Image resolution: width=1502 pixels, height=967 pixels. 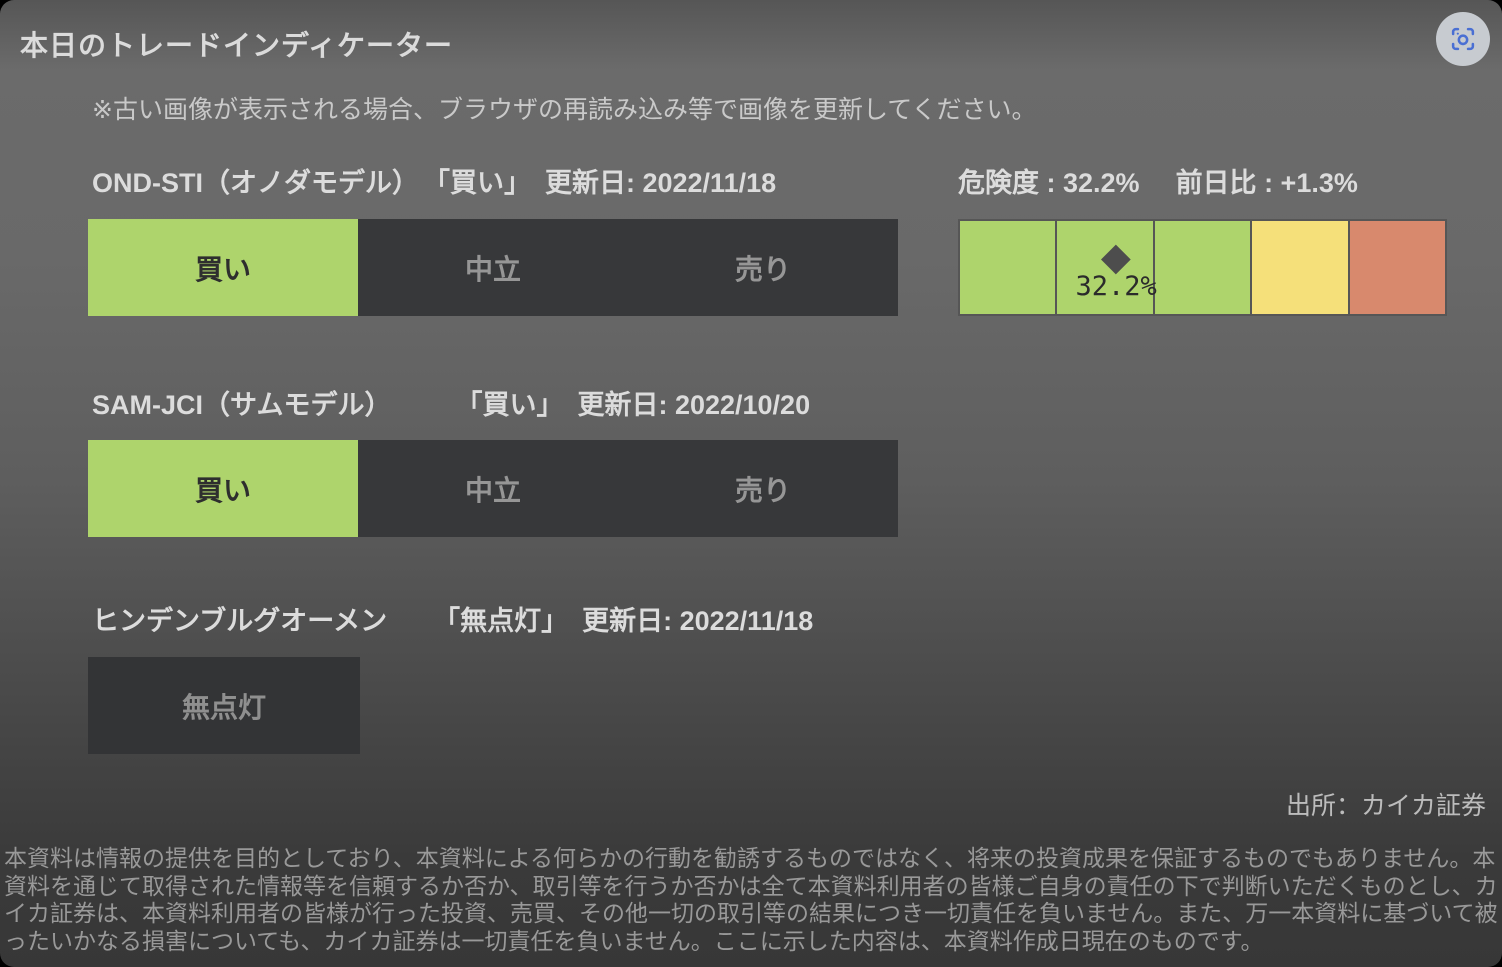 I want to click on marker-value-label: 32.2%, so click(x=1116, y=286).